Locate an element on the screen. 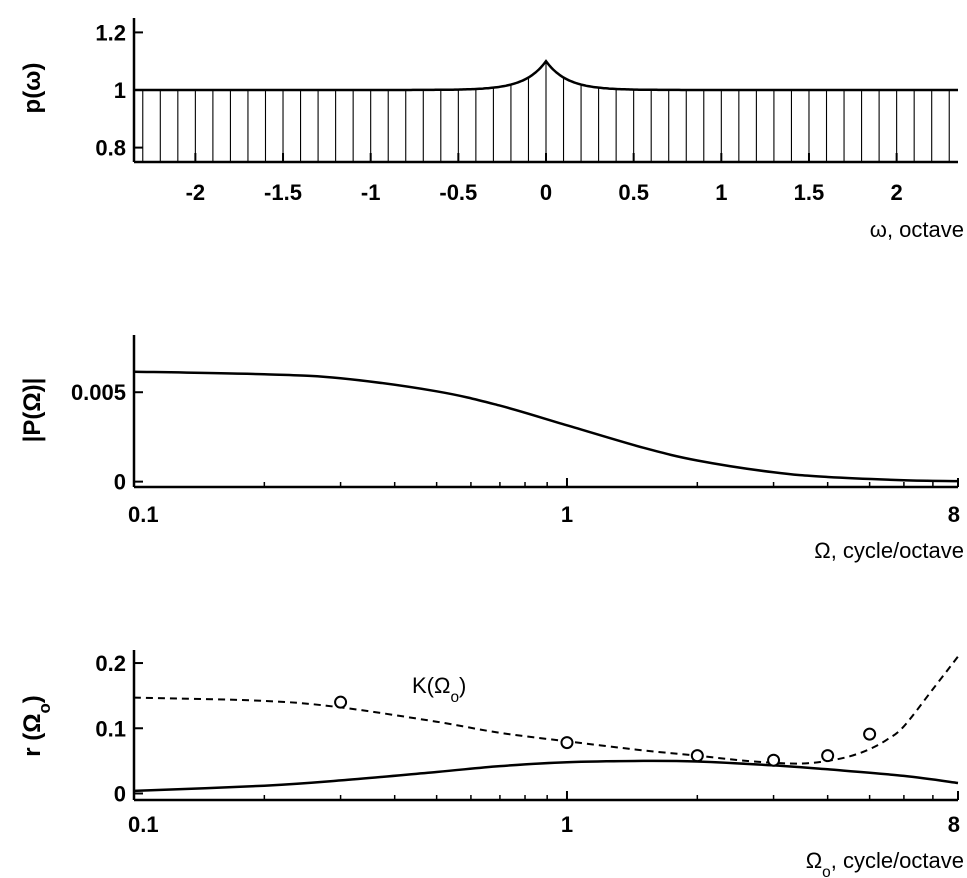  x-tick-label: -2 is located at coordinates (196, 192).